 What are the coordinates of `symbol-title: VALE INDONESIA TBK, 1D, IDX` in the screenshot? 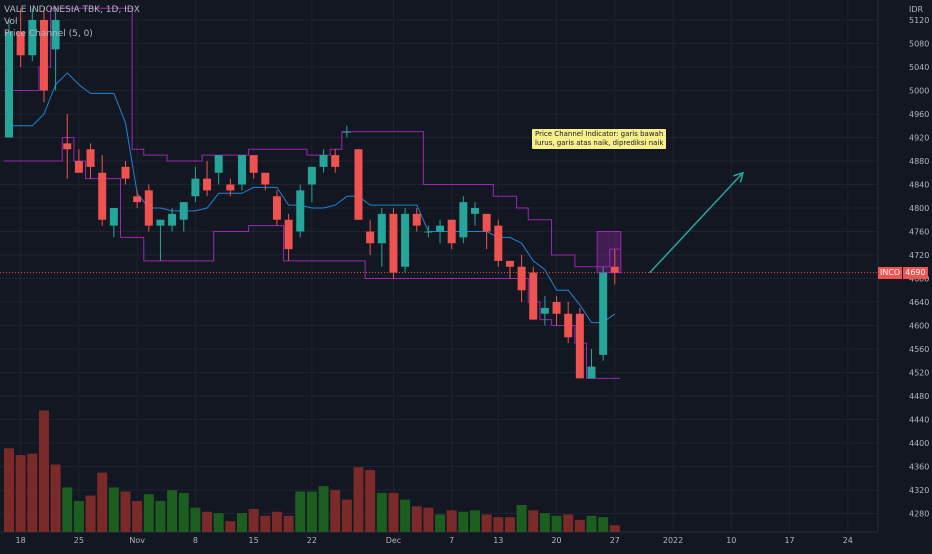 It's located at (72, 10).